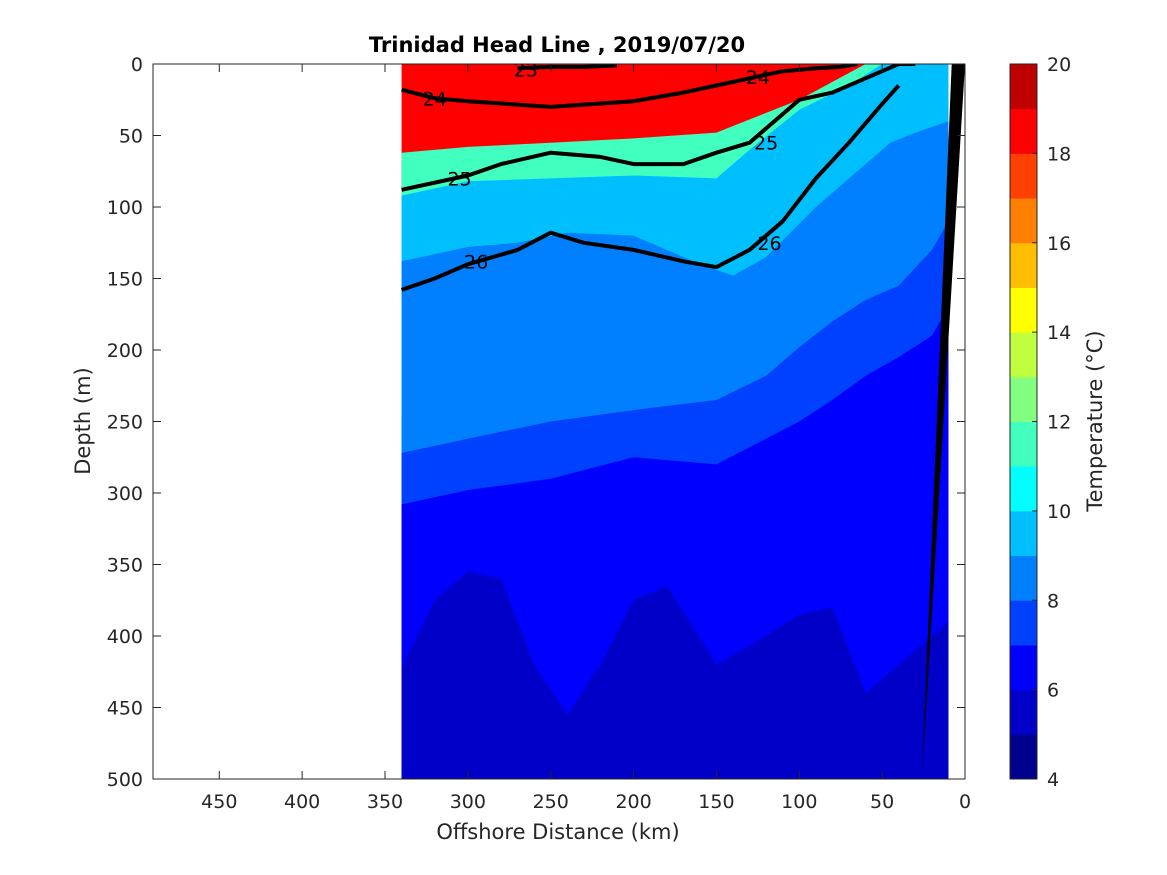  What do you see at coordinates (125, 351) in the screenshot?
I see `y-tick-label: 200` at bounding box center [125, 351].